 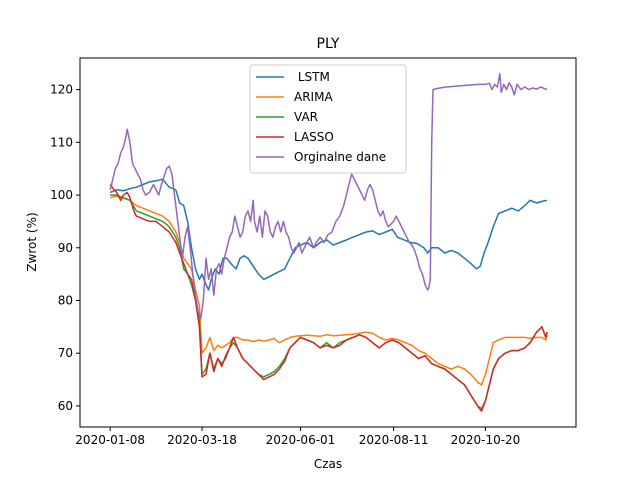 I want to click on legend-label: LASSO, so click(x=314, y=137).